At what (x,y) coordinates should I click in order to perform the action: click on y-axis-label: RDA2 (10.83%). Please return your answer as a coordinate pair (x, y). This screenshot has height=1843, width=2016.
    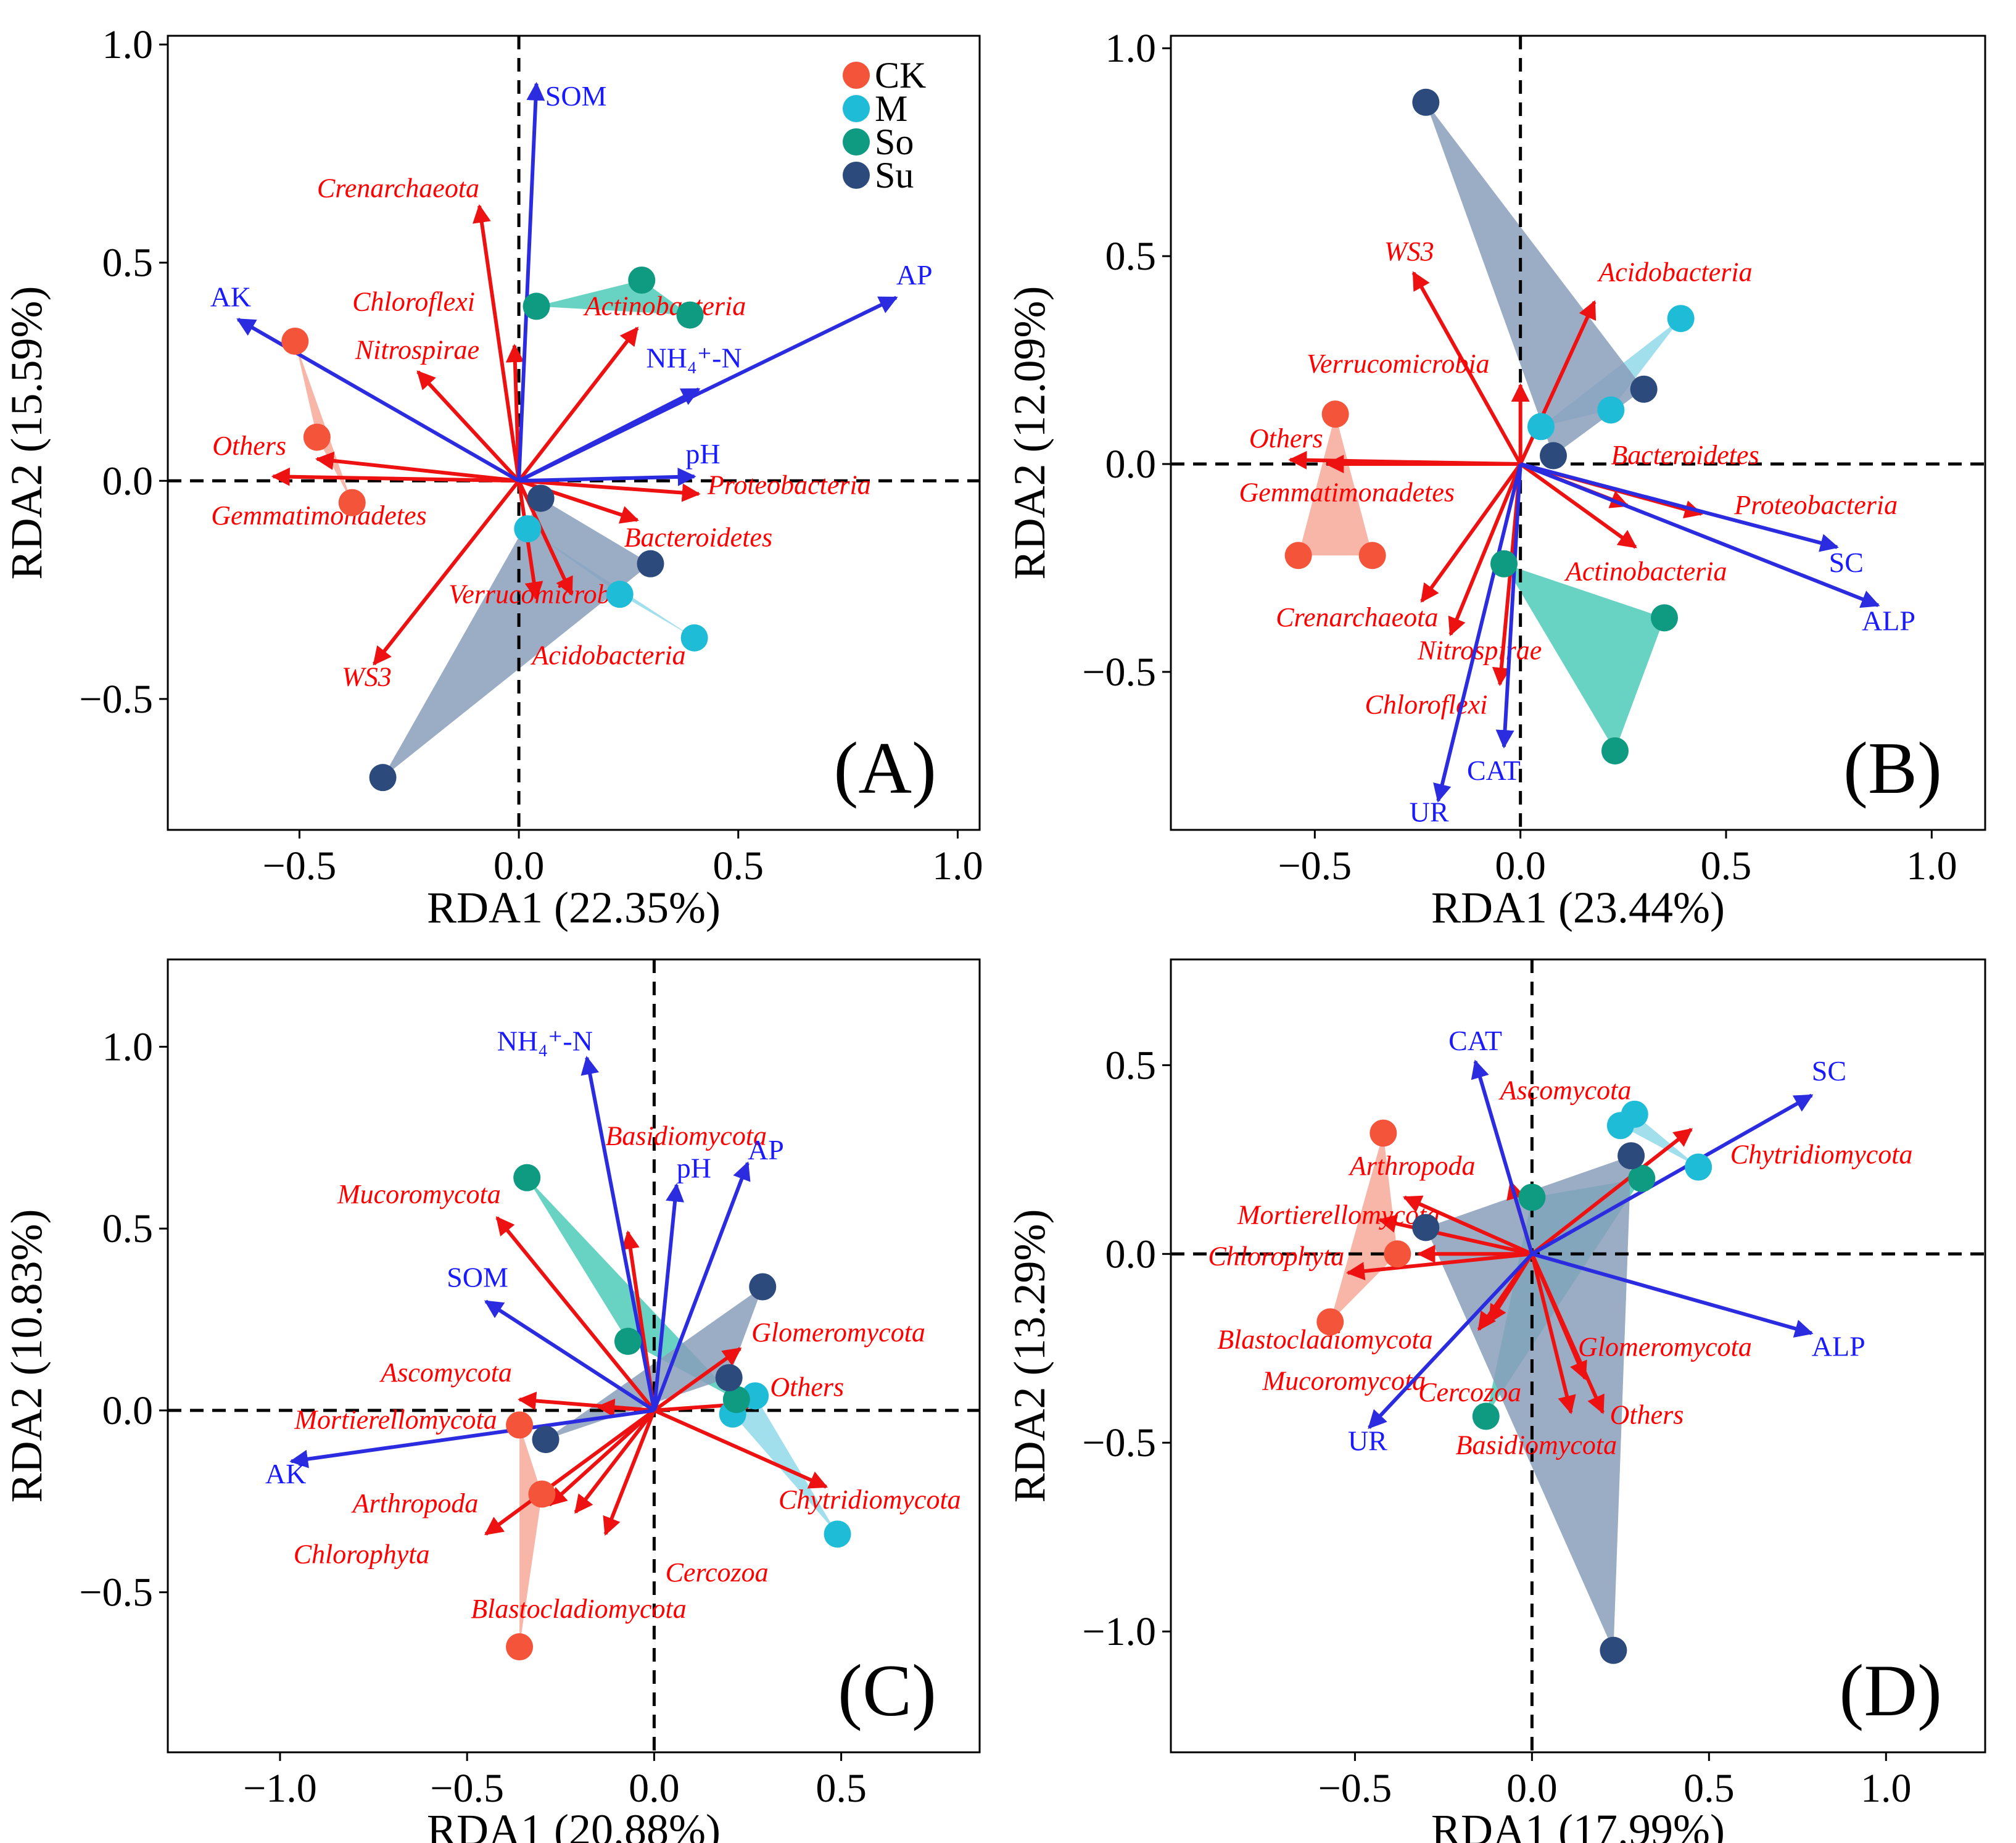
    Looking at the image, I should click on (27, 1356).